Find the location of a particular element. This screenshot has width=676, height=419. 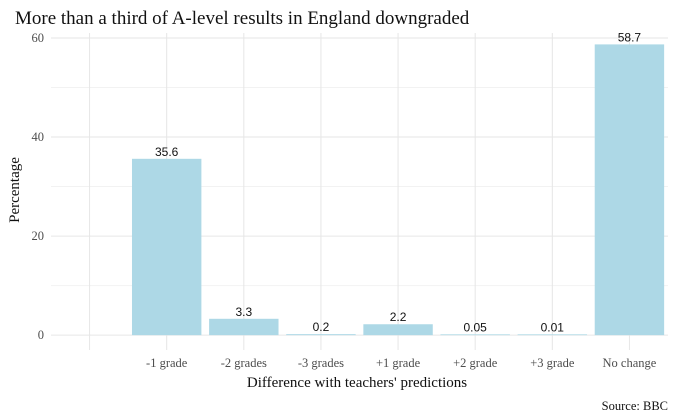

y-axis-title: Percentage is located at coordinates (15, 190).